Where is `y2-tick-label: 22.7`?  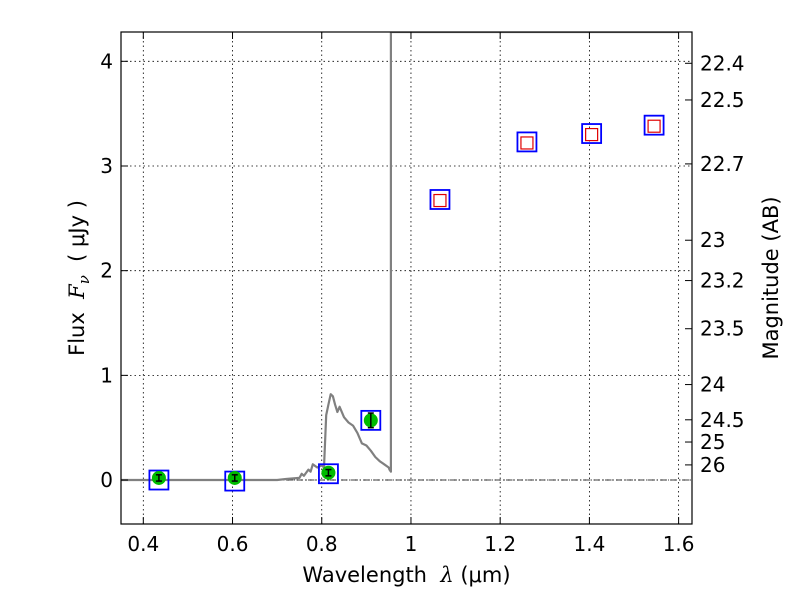 y2-tick-label: 22.7 is located at coordinates (722, 164).